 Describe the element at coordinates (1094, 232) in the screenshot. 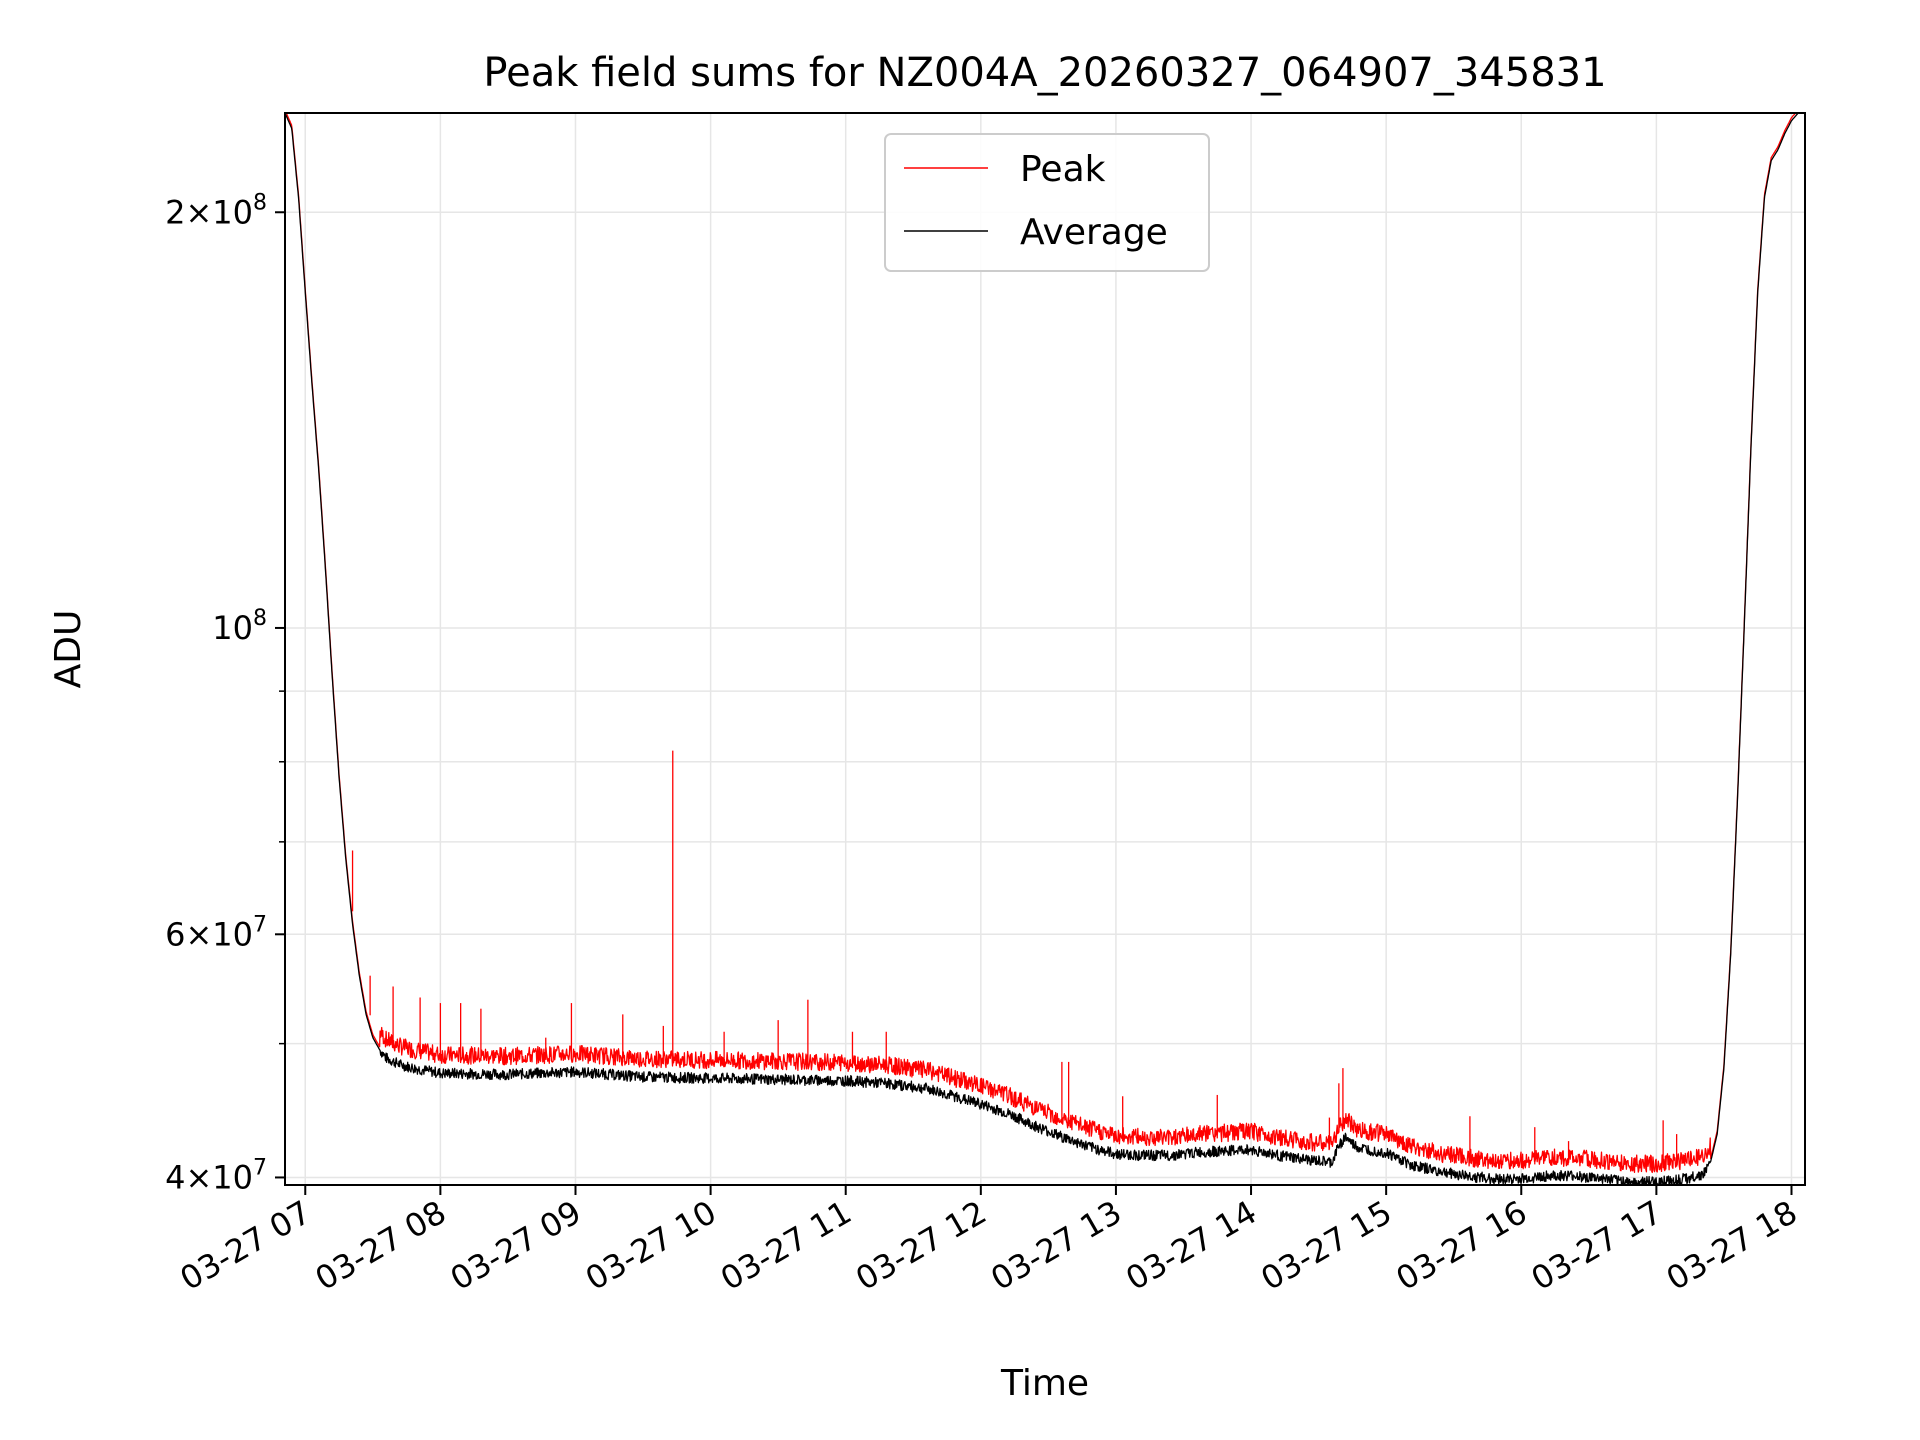

I see `legend-label-average: Average` at that location.